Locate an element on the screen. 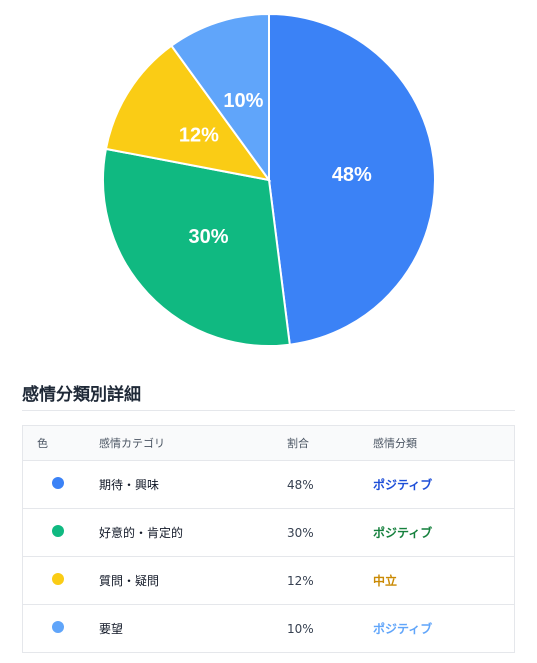  table-row: 要望 10% ポジティブ is located at coordinates (268, 628).